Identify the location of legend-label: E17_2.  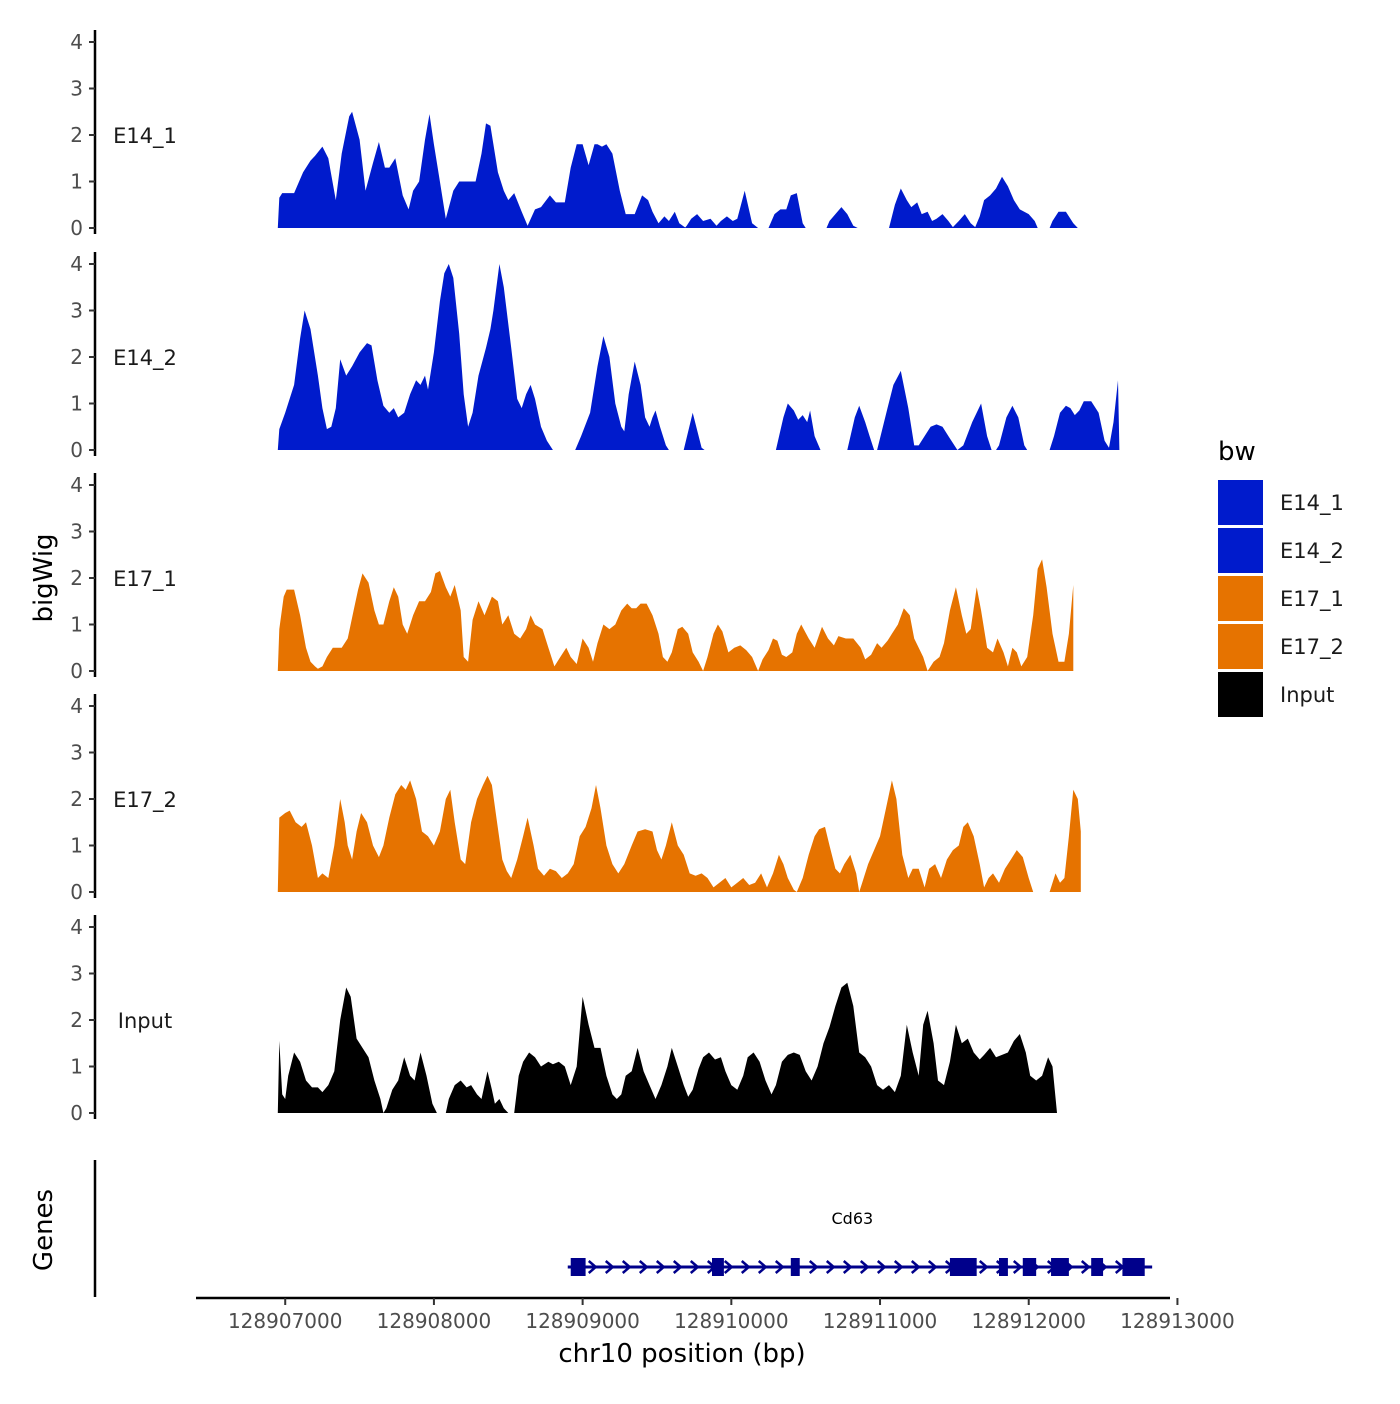
(1312, 647).